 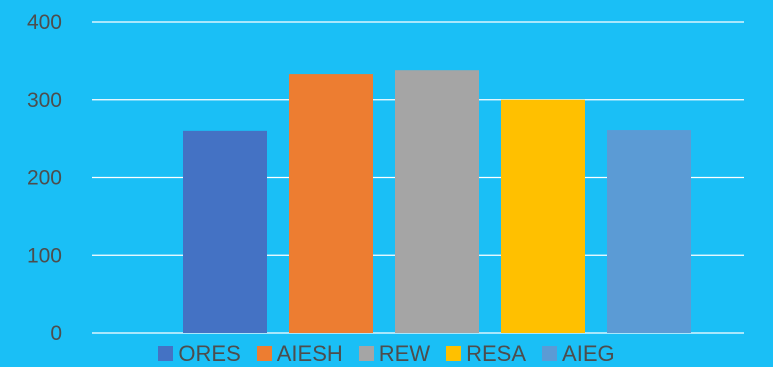 What do you see at coordinates (56, 331) in the screenshot?
I see `y-tick-label: 0` at bounding box center [56, 331].